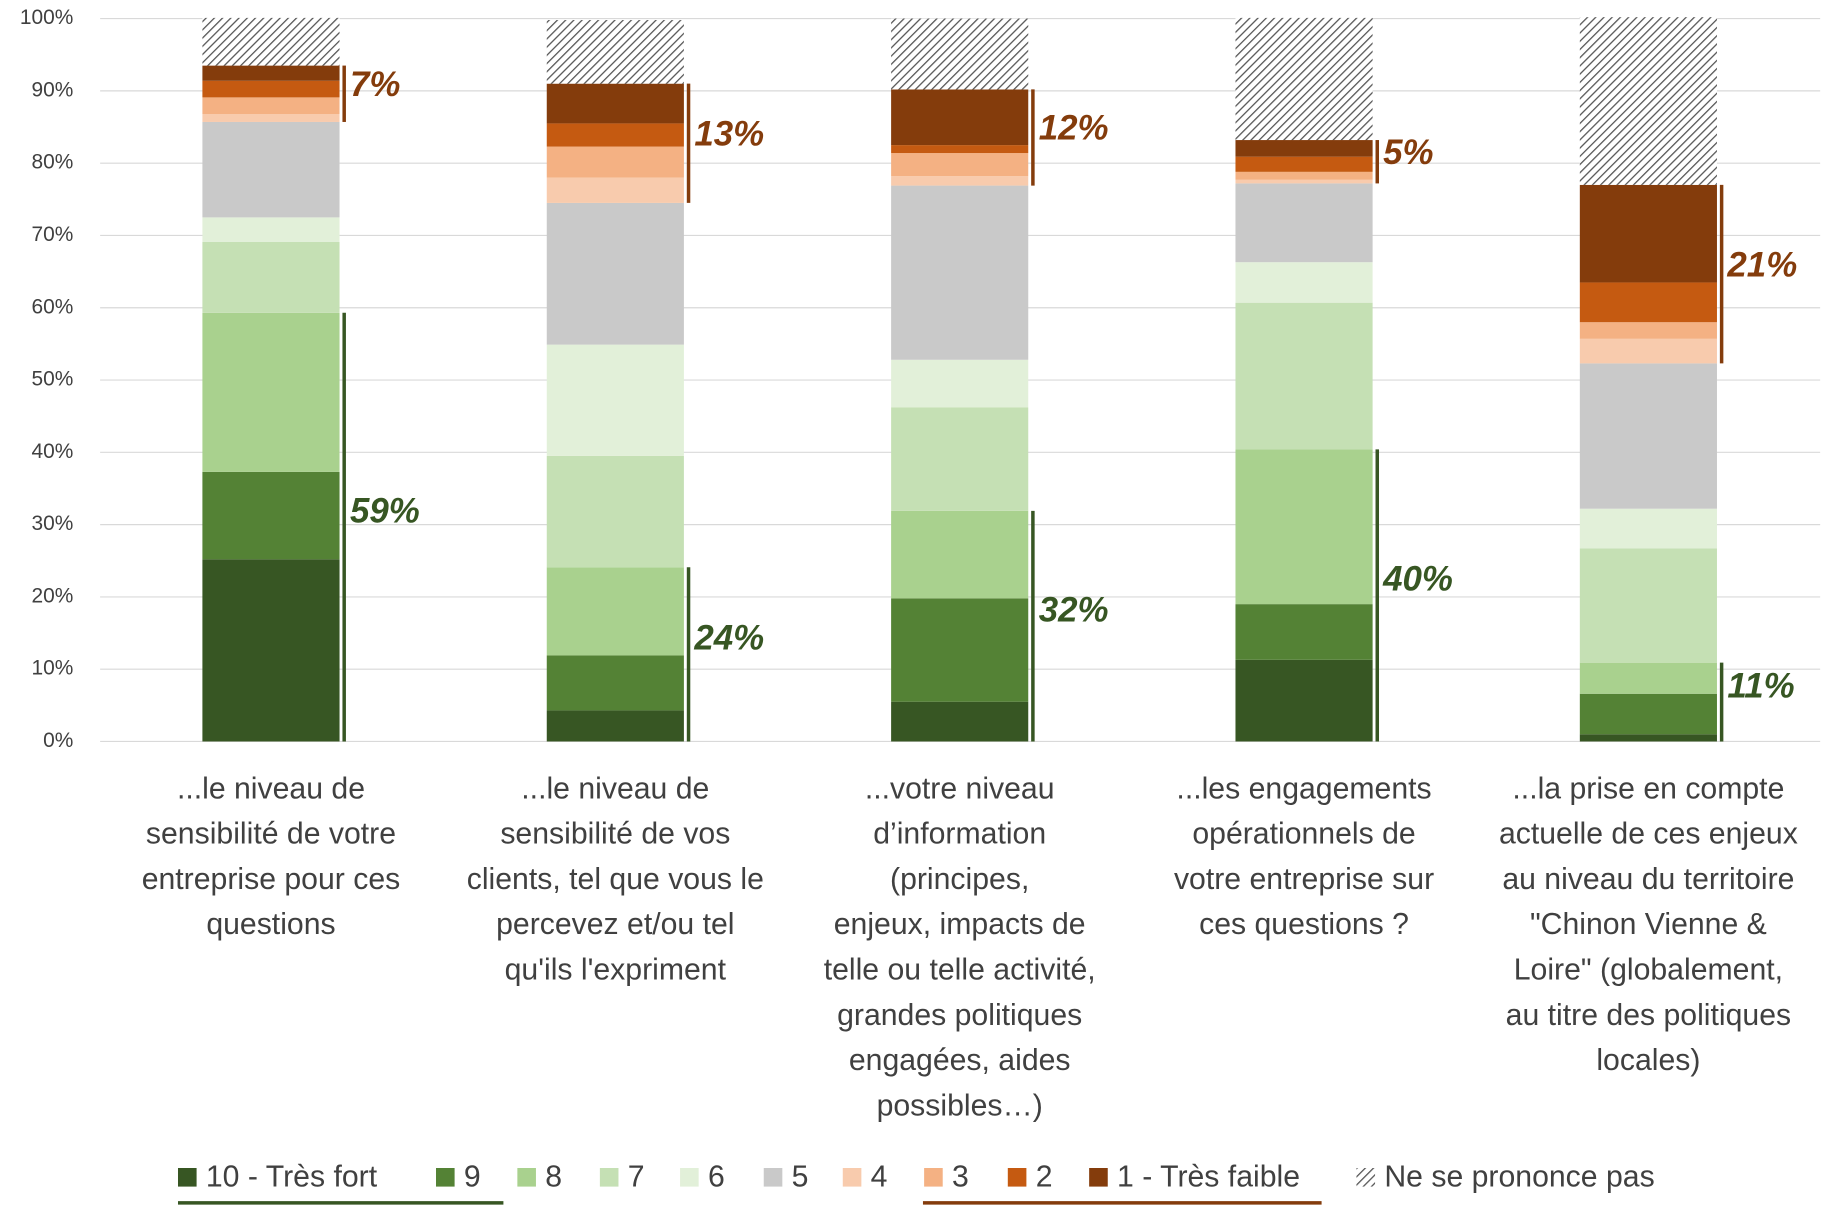 Image resolution: width=1825 pixels, height=1211 pixels. I want to click on legend-label: 1 - Très faible, so click(1208, 1176).